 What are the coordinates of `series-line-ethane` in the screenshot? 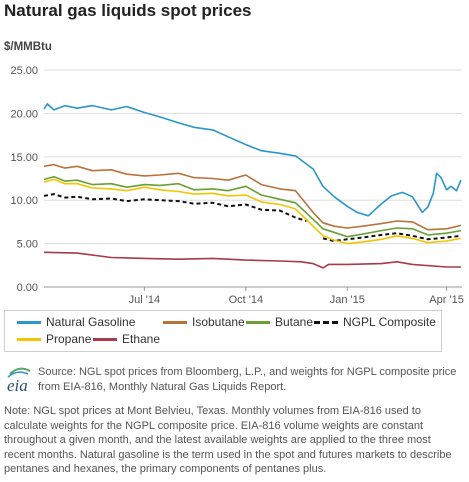 It's located at (252, 260).